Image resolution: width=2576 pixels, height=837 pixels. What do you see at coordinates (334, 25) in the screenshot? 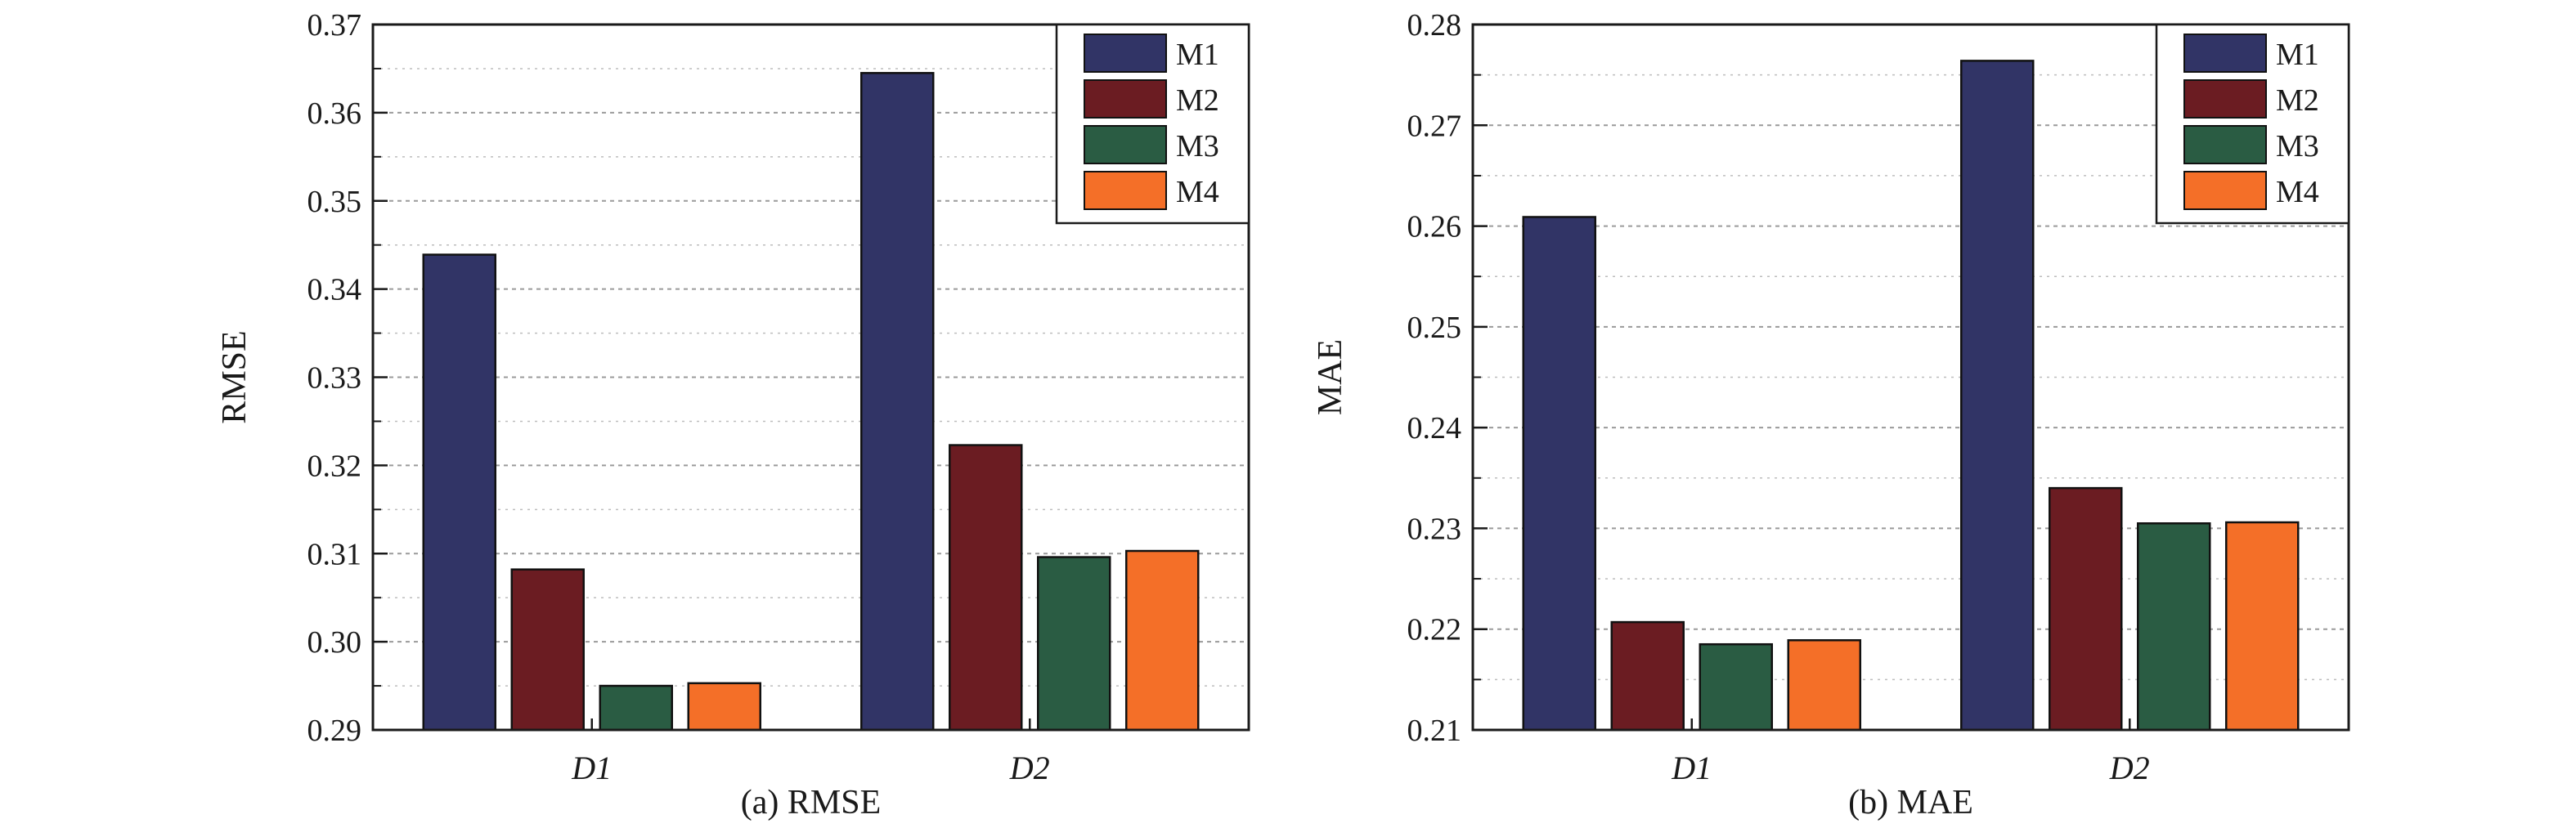
I see `y-tick-label: 0.37` at bounding box center [334, 25].